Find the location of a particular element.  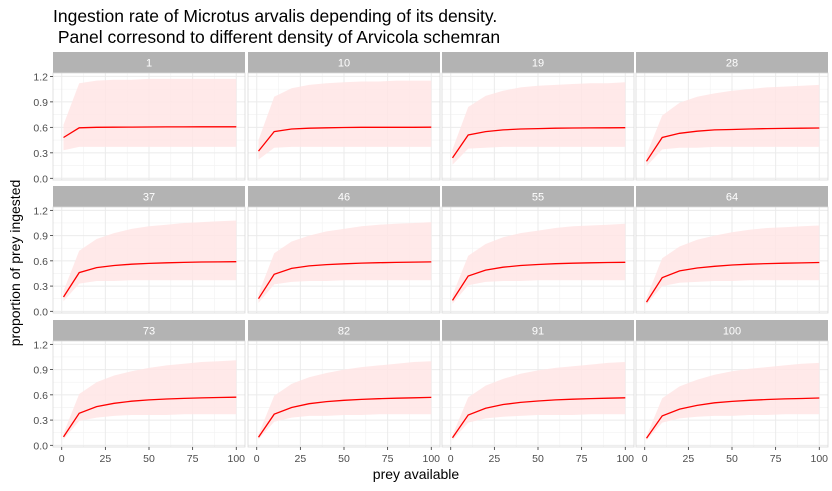

panel-91: 91 0 25 50 75 100 is located at coordinates (538, 392).